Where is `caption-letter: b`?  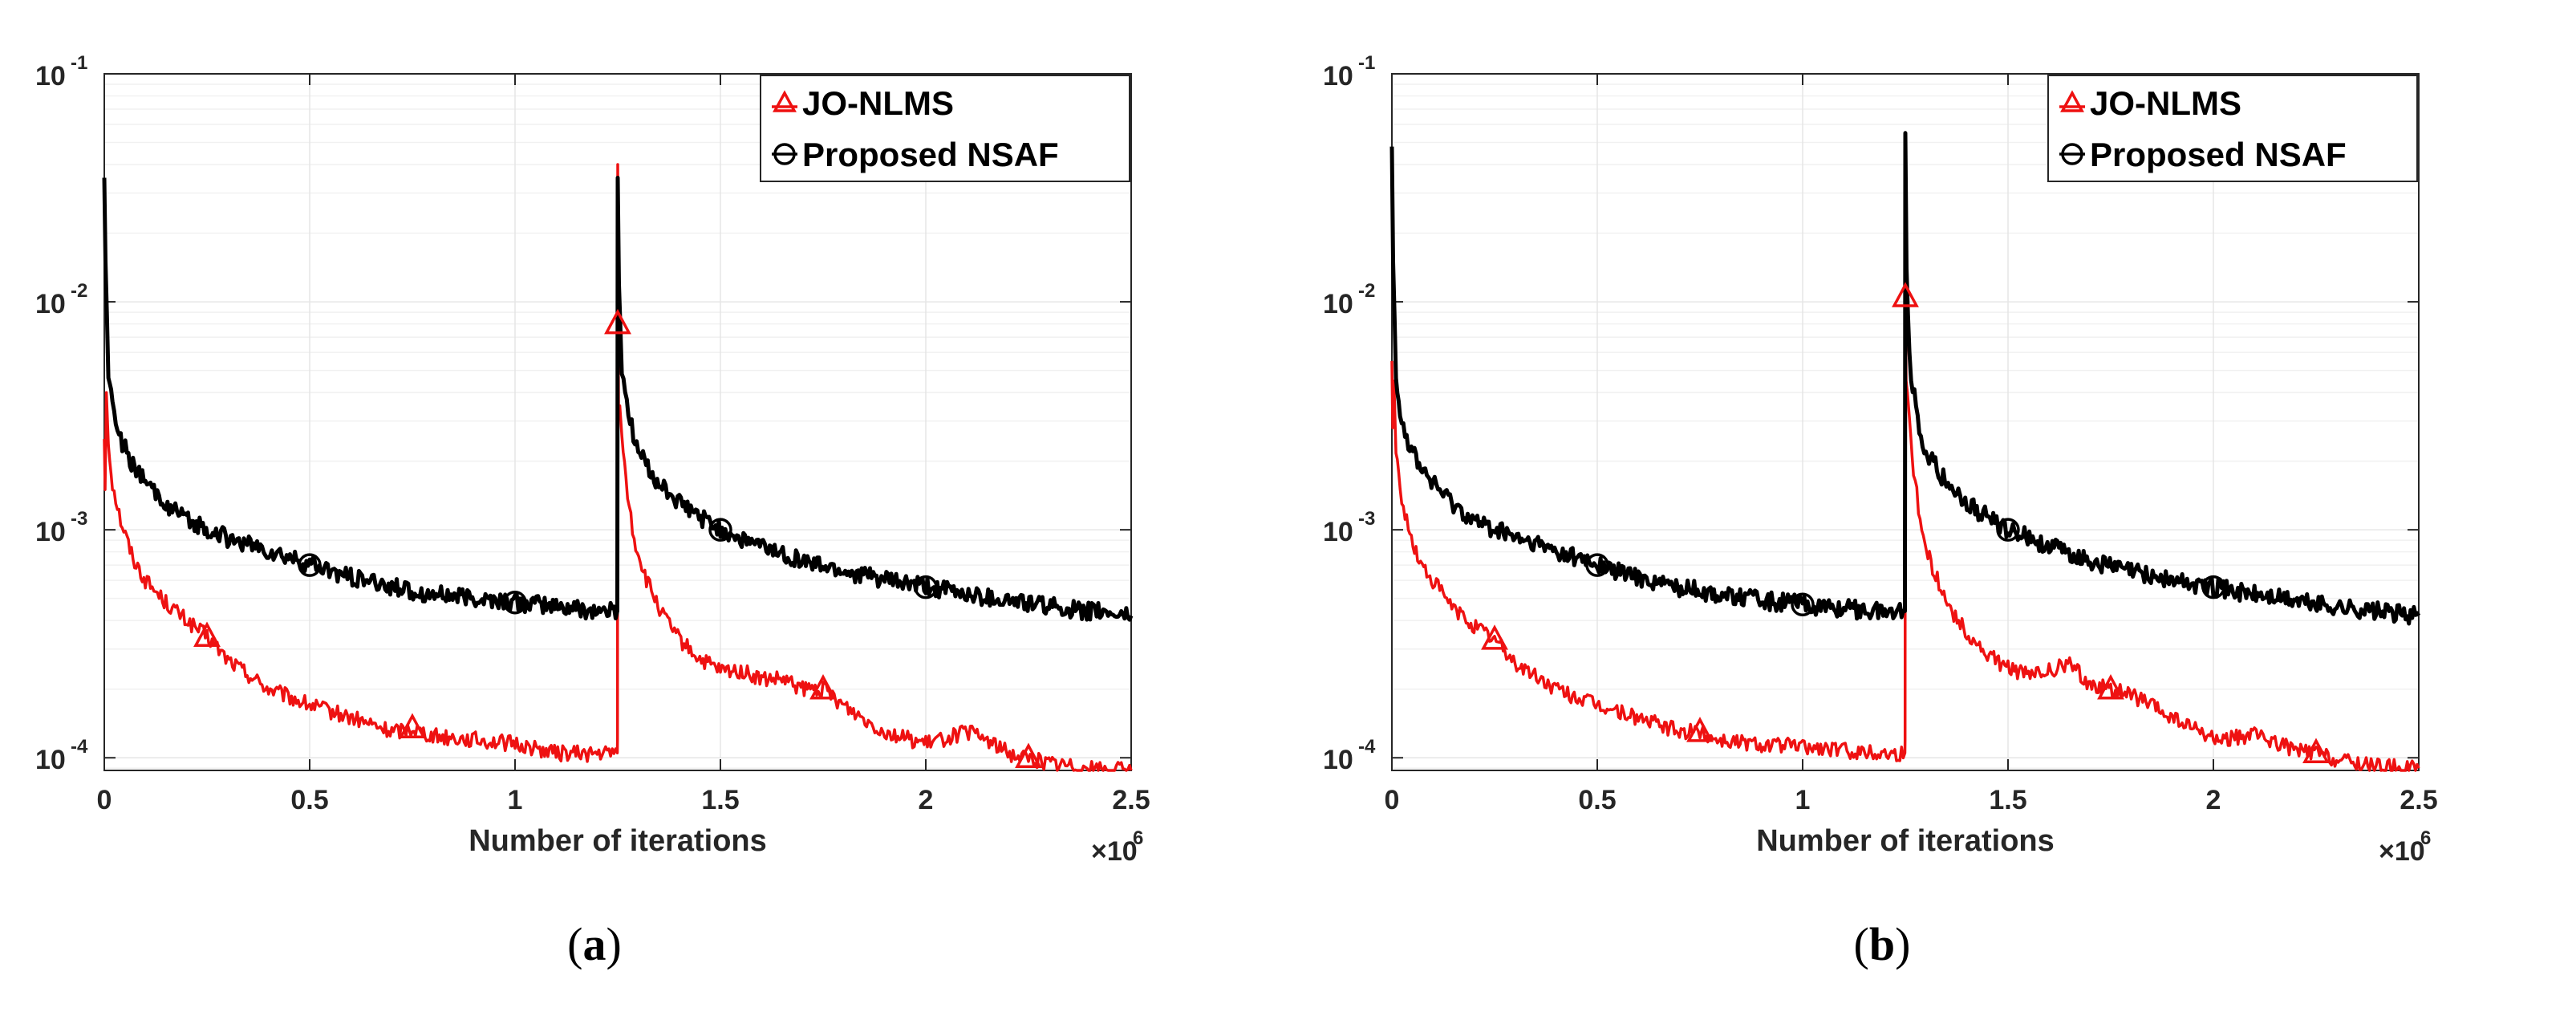
caption-letter: b is located at coordinates (1882, 944).